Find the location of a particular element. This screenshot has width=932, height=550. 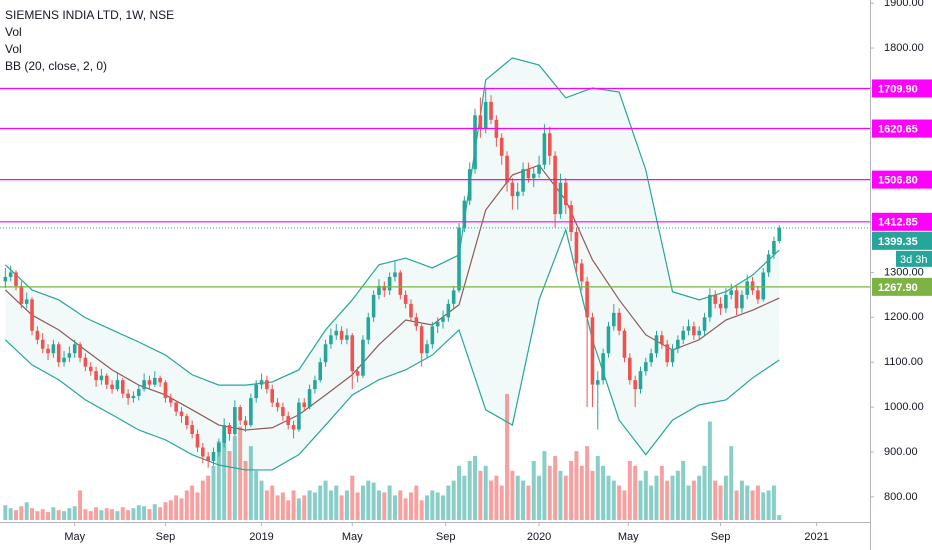

level-label: 1267.90 is located at coordinates (898, 288).